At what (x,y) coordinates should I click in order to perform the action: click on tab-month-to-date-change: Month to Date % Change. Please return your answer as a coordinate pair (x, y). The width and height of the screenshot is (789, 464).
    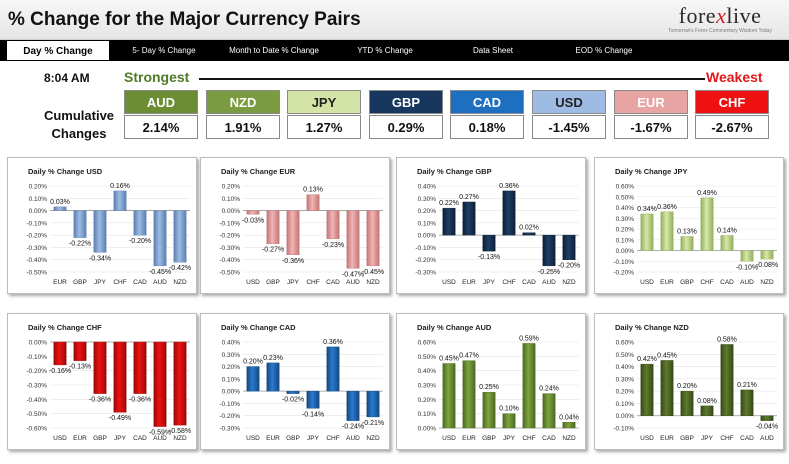
    Looking at the image, I should click on (274, 50).